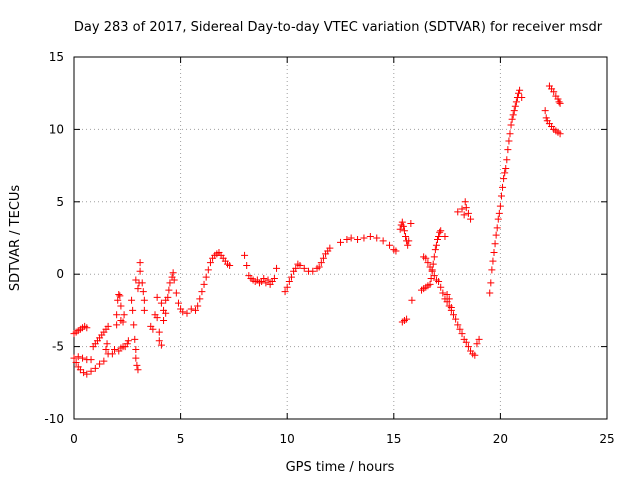  I want to click on series-sat-t, so click(554, 94).